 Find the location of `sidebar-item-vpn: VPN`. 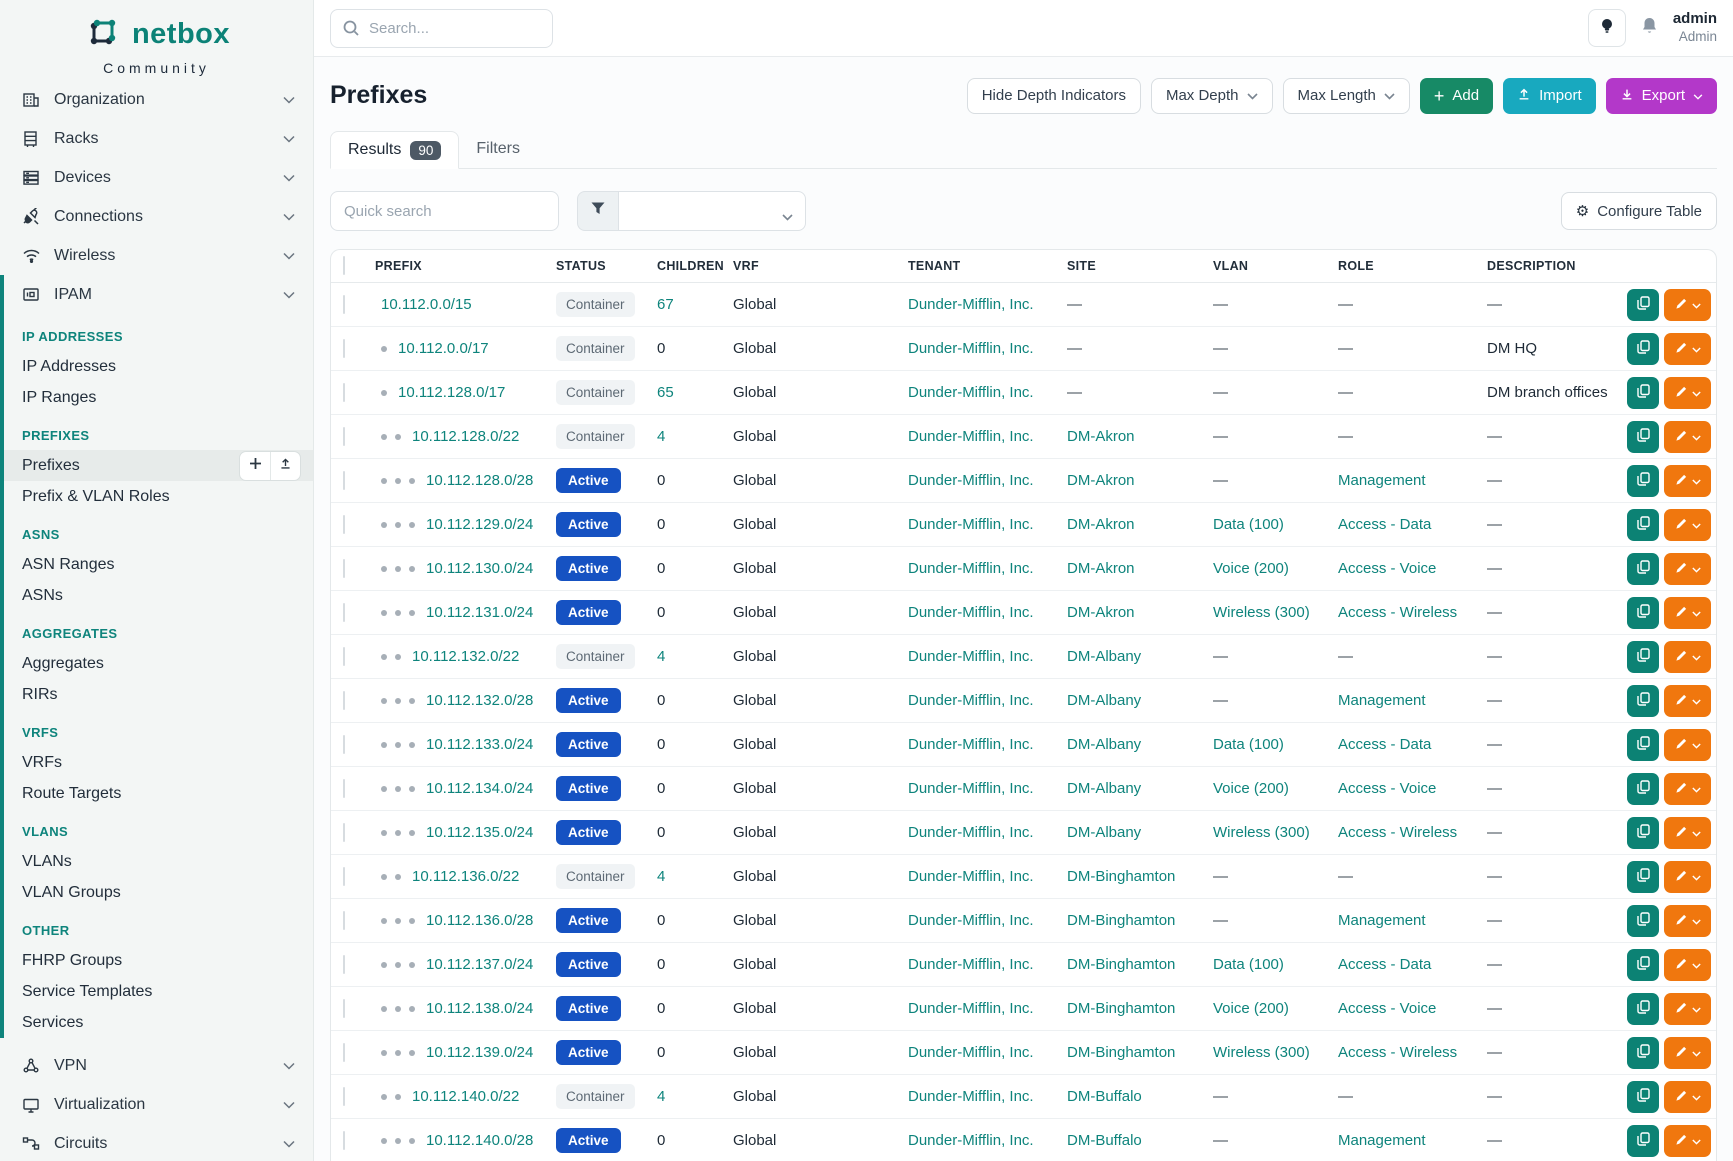

sidebar-item-vpn: VPN is located at coordinates (156, 1065).